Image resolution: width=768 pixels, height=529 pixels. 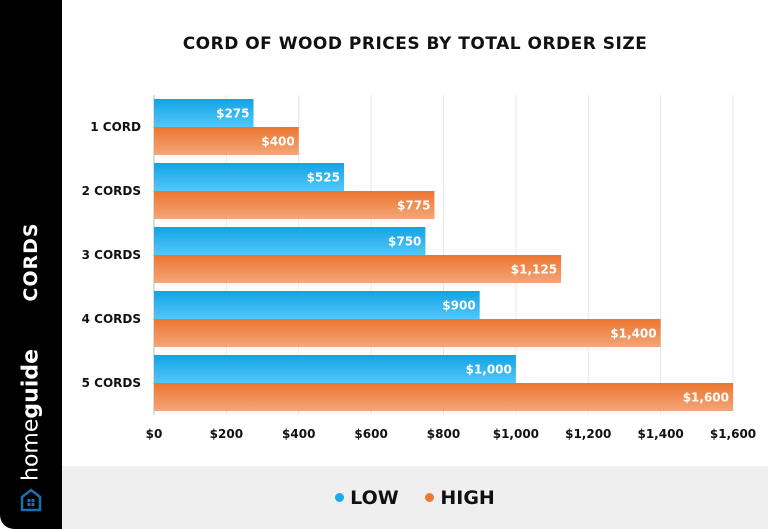 What do you see at coordinates (706, 398) in the screenshot?
I see `data-label-high: $1,600` at bounding box center [706, 398].